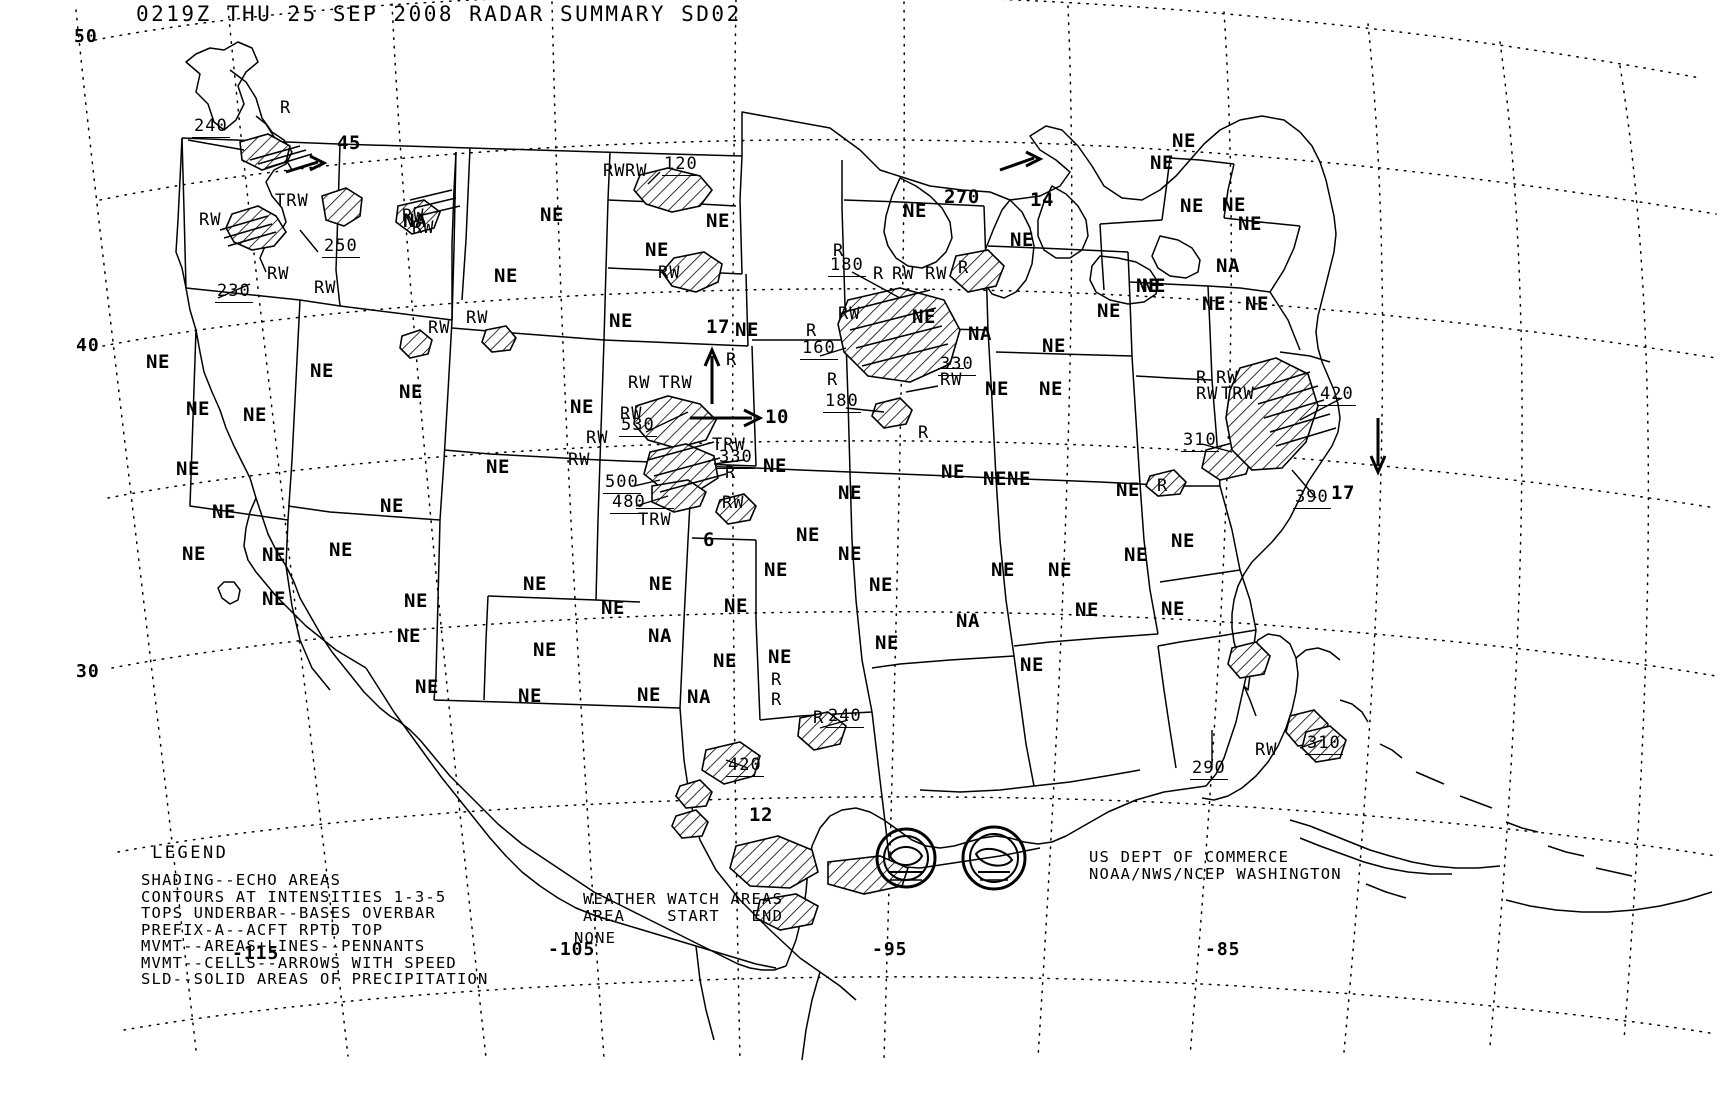 This screenshot has height=1106, width=1720. I want to click on cell-speed-6: 6, so click(709, 540).